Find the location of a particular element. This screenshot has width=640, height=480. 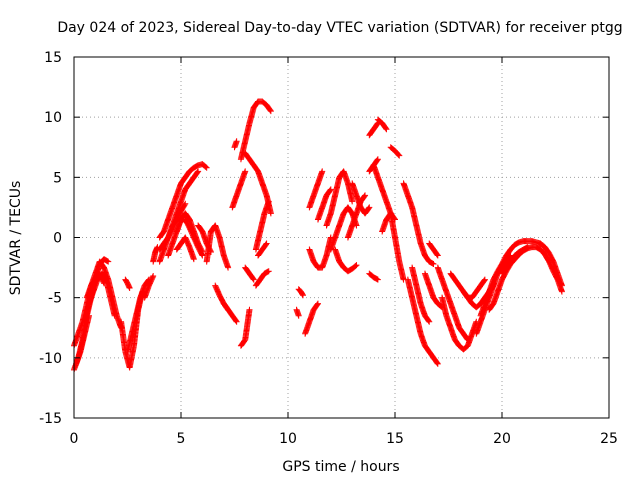

series-arc10 is located at coordinates (149, 287).